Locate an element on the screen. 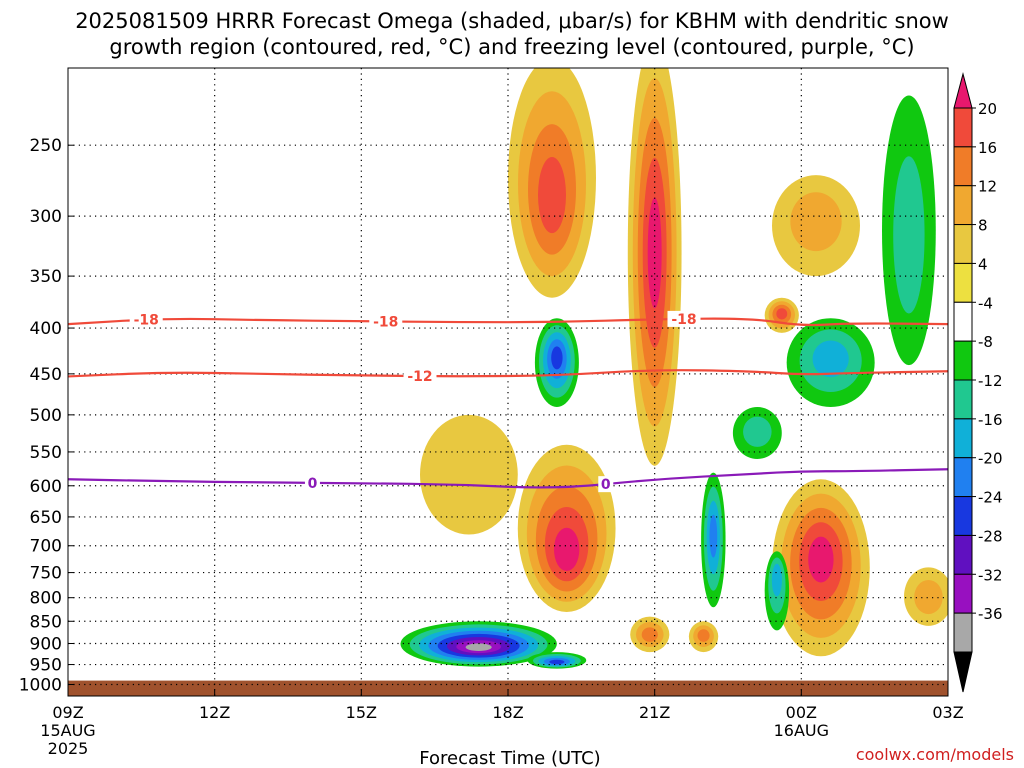  contour-label--18-1: -18 is located at coordinates (385, 322).